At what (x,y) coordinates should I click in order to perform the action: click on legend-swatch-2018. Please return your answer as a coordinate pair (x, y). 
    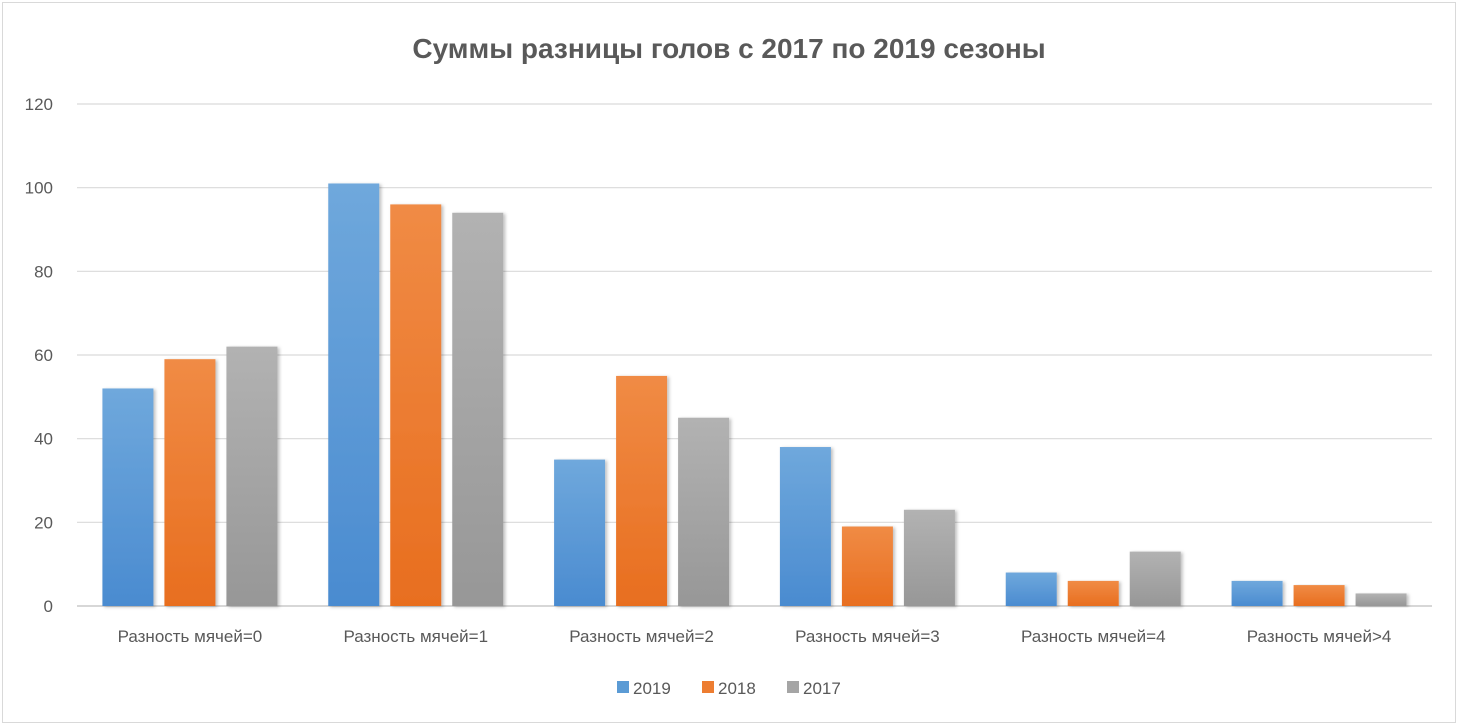
    Looking at the image, I should click on (708, 687).